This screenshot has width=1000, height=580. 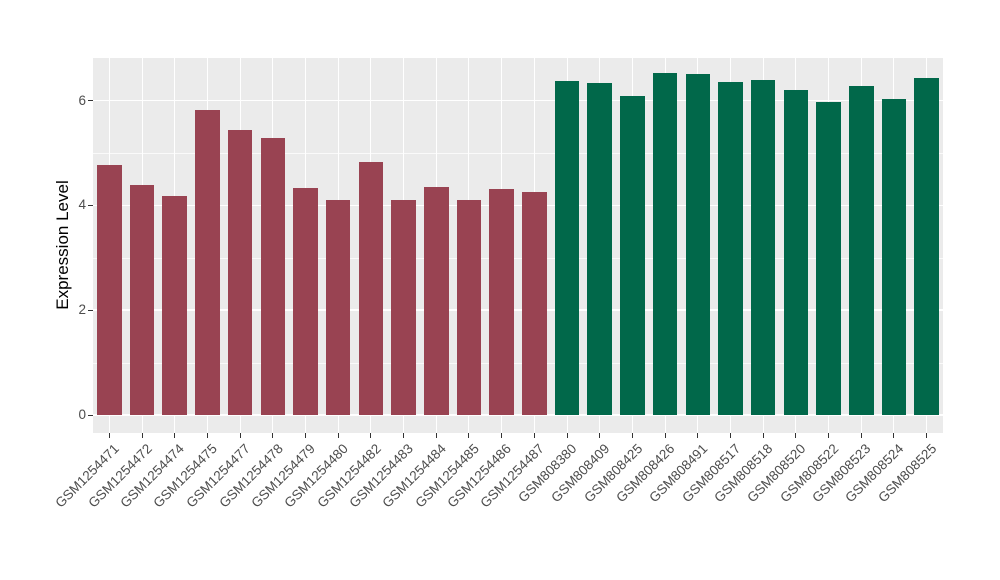 What do you see at coordinates (82, 205) in the screenshot?
I see `y-tick-label: 4` at bounding box center [82, 205].